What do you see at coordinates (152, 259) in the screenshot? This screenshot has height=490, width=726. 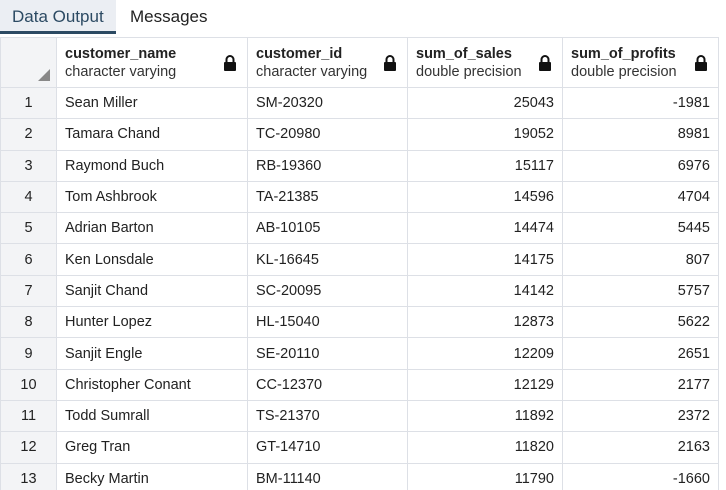 I see `cell-customer-name: Ken Lonsdale` at bounding box center [152, 259].